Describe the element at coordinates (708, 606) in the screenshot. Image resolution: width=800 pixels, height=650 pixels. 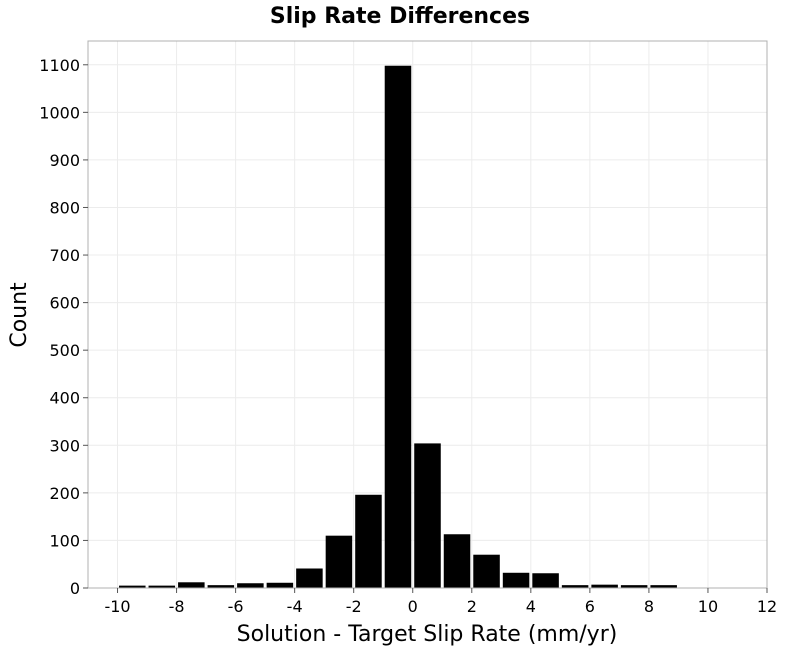
I see `x-tick-label: 10` at that location.